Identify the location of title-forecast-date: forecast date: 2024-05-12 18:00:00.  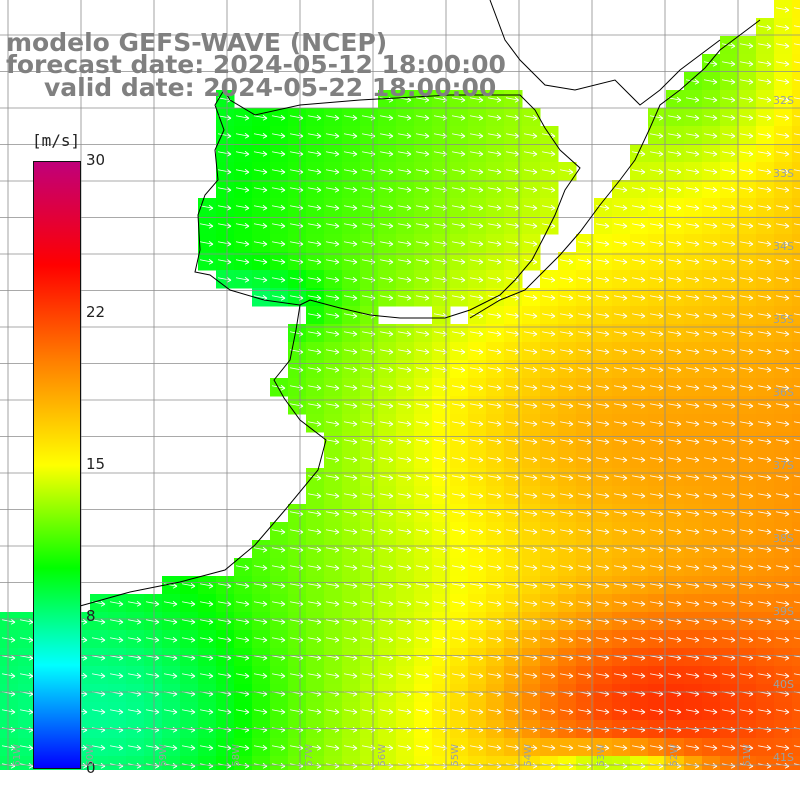
(256, 64).